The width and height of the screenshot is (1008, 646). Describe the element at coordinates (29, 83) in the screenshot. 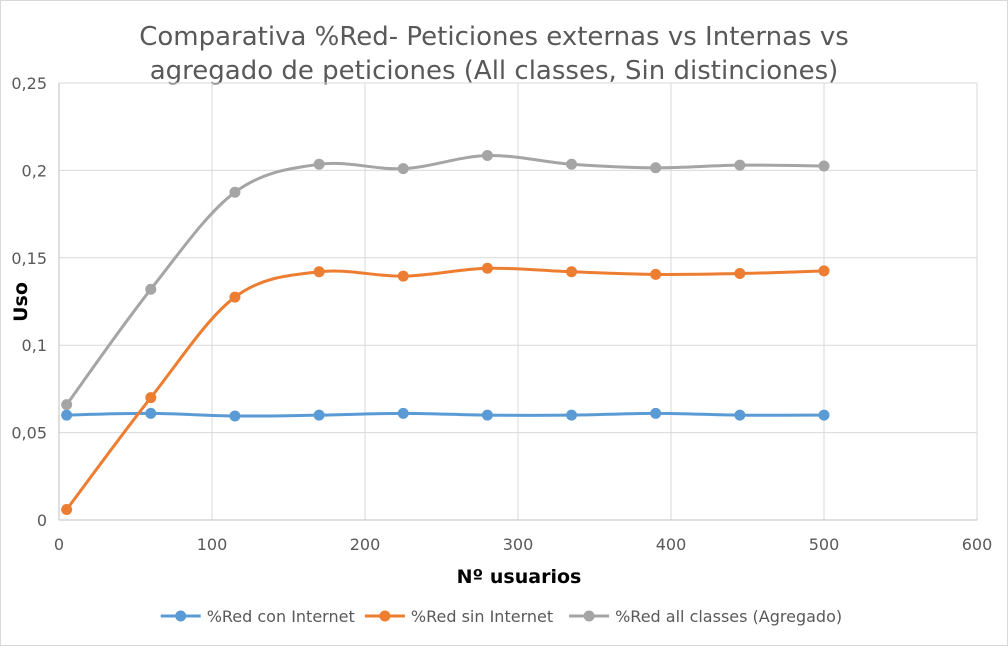

I see `y-tick-label: 0,25` at that location.